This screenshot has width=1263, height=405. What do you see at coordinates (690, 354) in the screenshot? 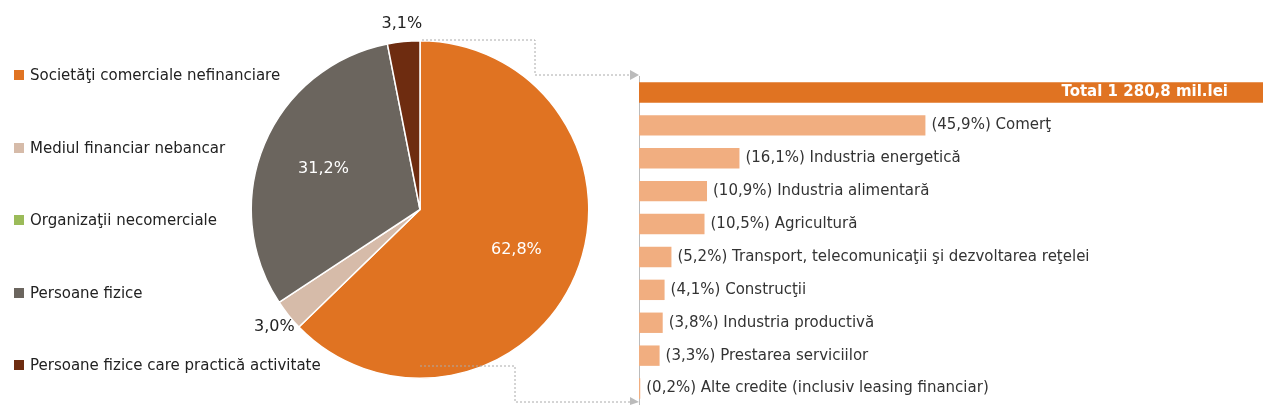
I see `data-label: (3,3%)` at bounding box center [690, 354].